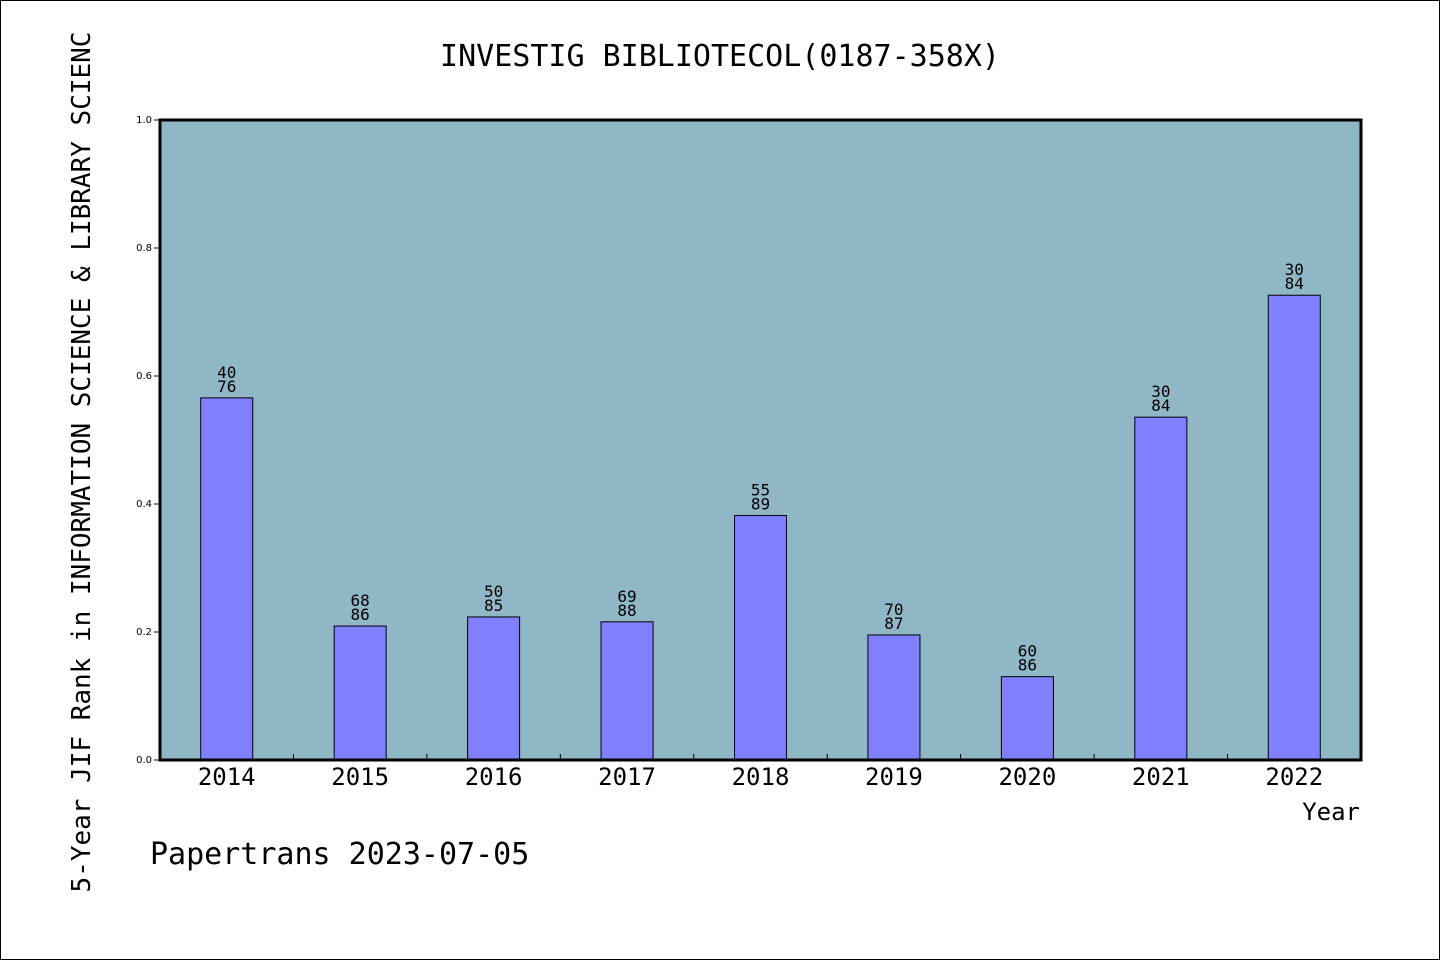  Describe the element at coordinates (494, 777) in the screenshot. I see `x-tick-label: 2016` at that location.